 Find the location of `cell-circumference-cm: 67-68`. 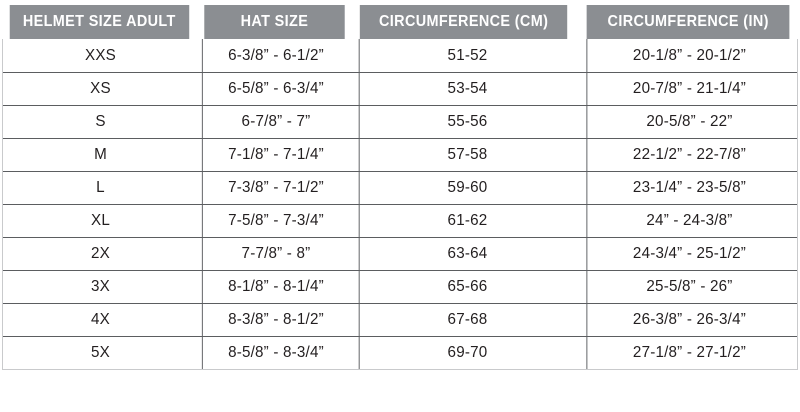

cell-circumference-cm: 67-68 is located at coordinates (467, 320).